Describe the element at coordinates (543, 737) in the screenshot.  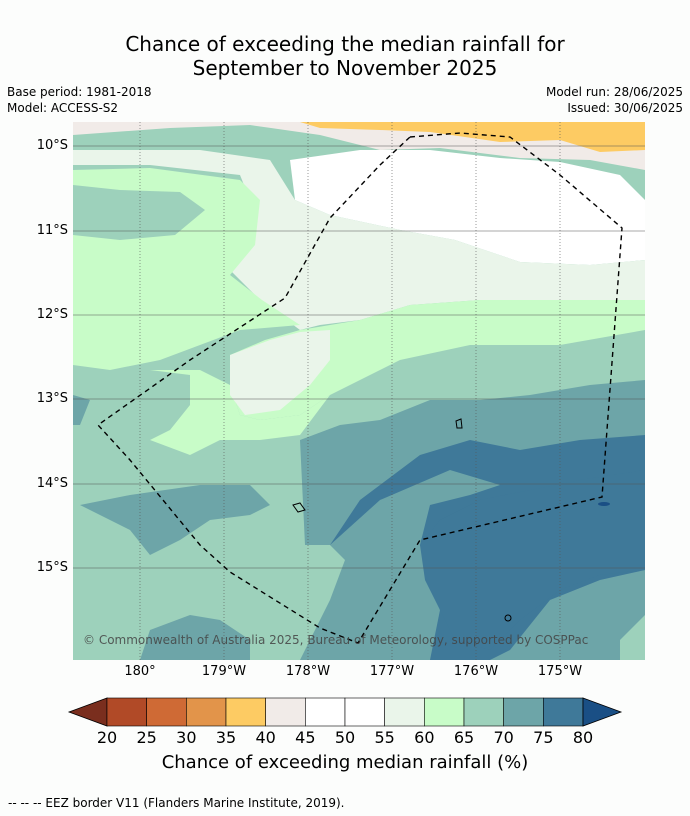
I see `colorbar-tick: 75` at that location.